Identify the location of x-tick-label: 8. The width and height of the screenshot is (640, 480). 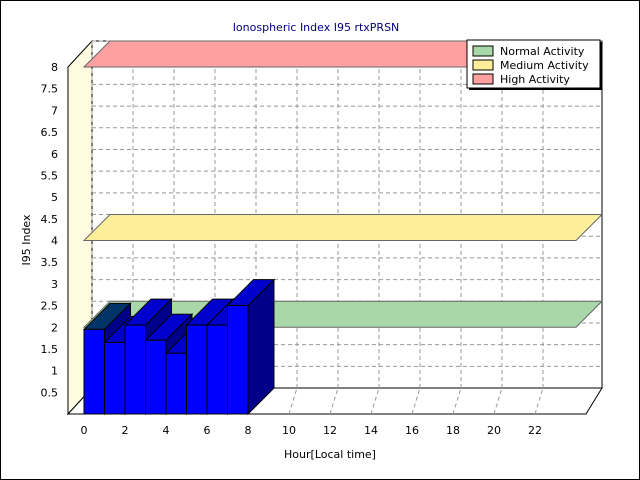
(248, 430).